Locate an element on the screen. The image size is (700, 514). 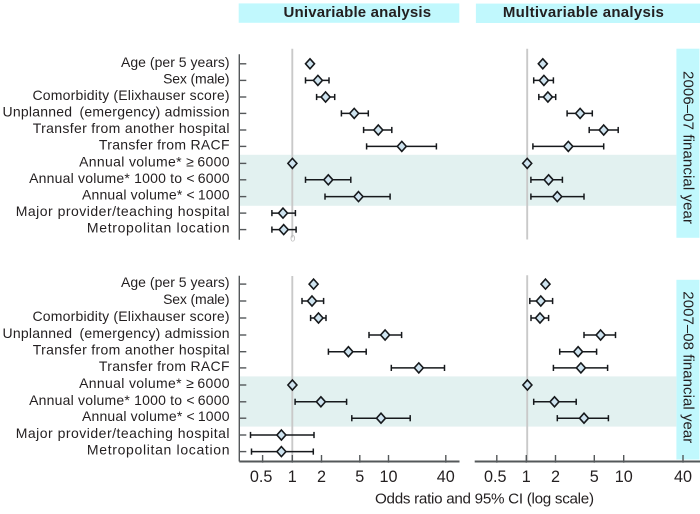
svg-text: Multivariable analysis is located at coordinates (583, 12).